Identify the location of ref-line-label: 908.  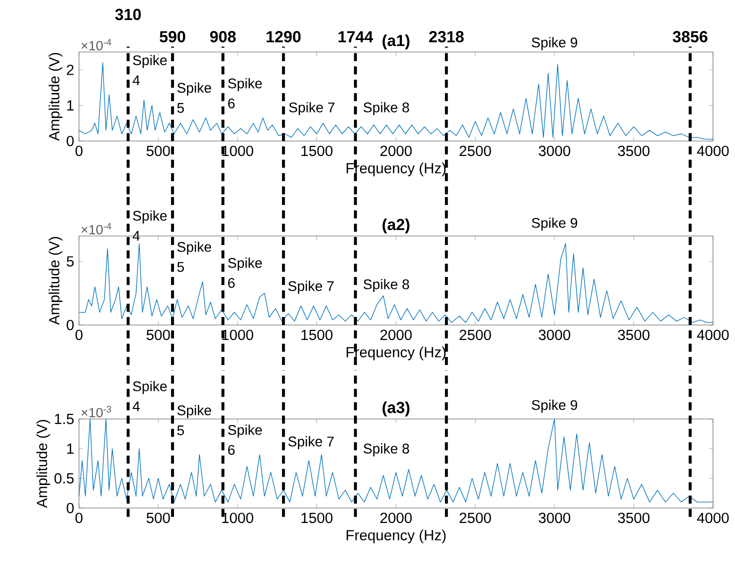
(223, 36).